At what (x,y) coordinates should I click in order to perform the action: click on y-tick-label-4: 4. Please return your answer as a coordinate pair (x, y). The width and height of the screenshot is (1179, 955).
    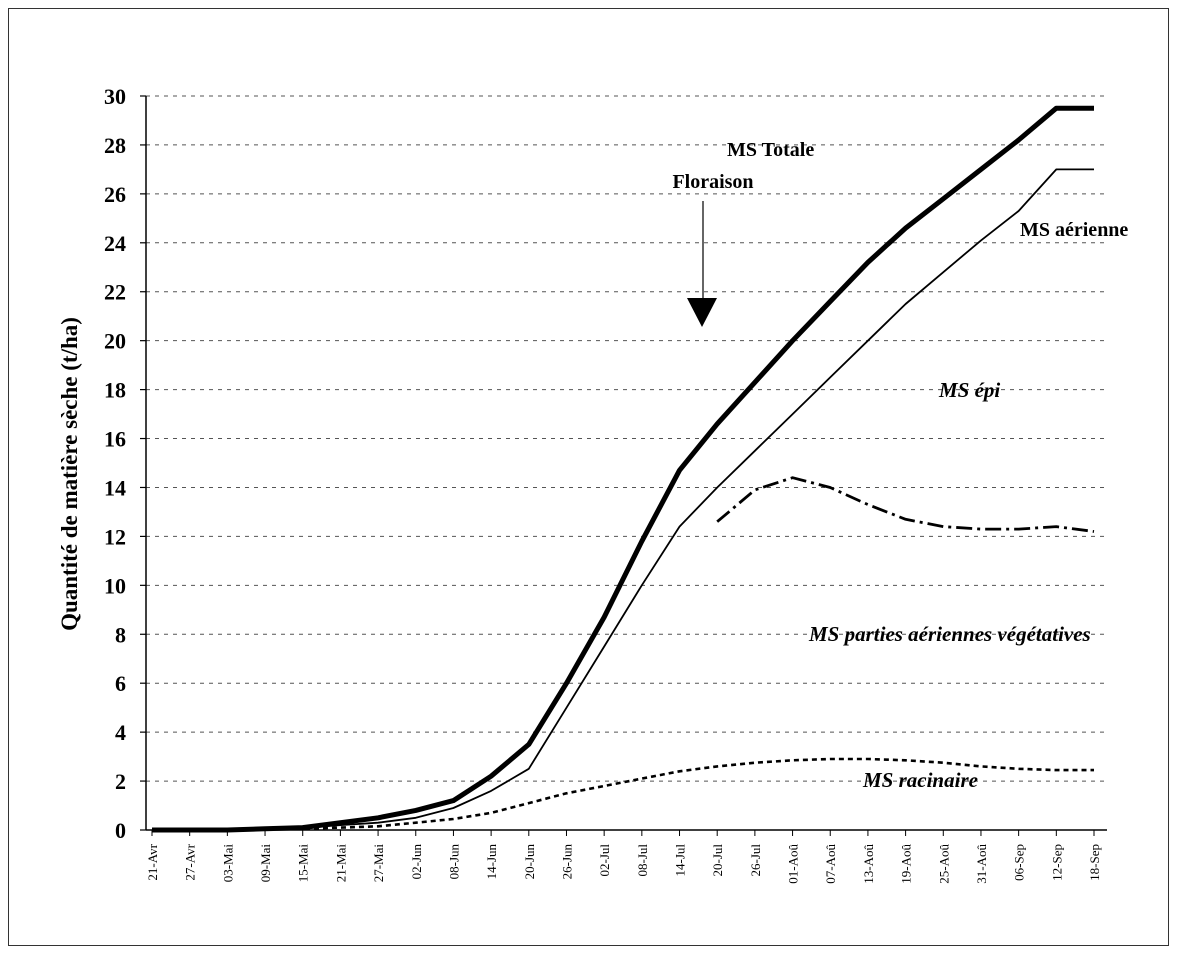
    Looking at the image, I should click on (120, 732).